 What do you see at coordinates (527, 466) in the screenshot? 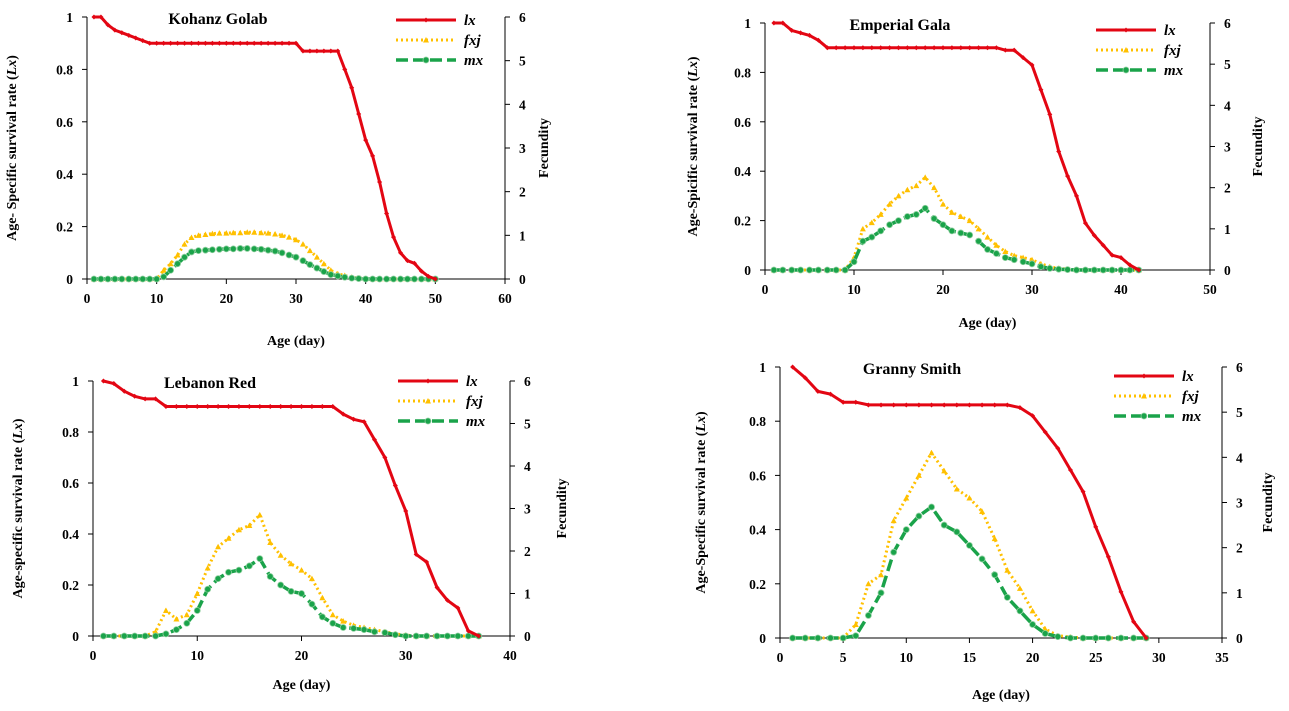
I see `y2-tick-label: 4` at bounding box center [527, 466].